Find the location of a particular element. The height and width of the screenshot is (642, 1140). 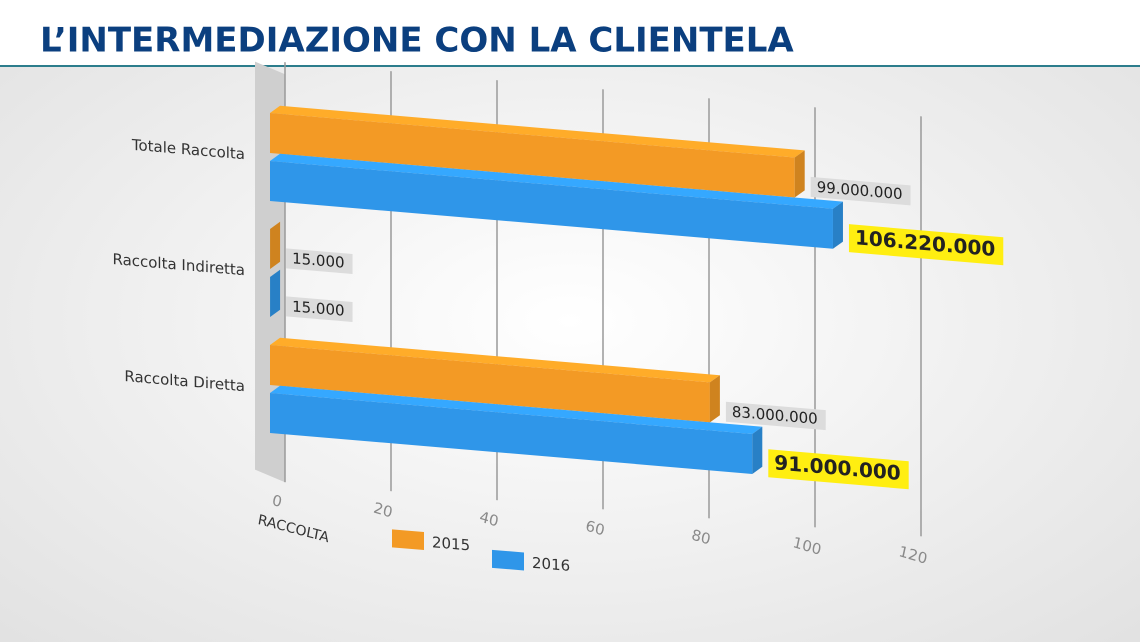

x-tick-label: 60 is located at coordinates (595, 528).